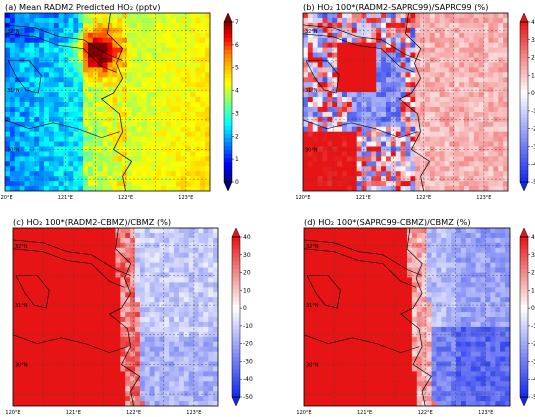 The image size is (535, 417). I want to click on panel-title-c: (c) HO₂ 100*(RADM2-CBMZ)/CBMZ (%), so click(92, 222).